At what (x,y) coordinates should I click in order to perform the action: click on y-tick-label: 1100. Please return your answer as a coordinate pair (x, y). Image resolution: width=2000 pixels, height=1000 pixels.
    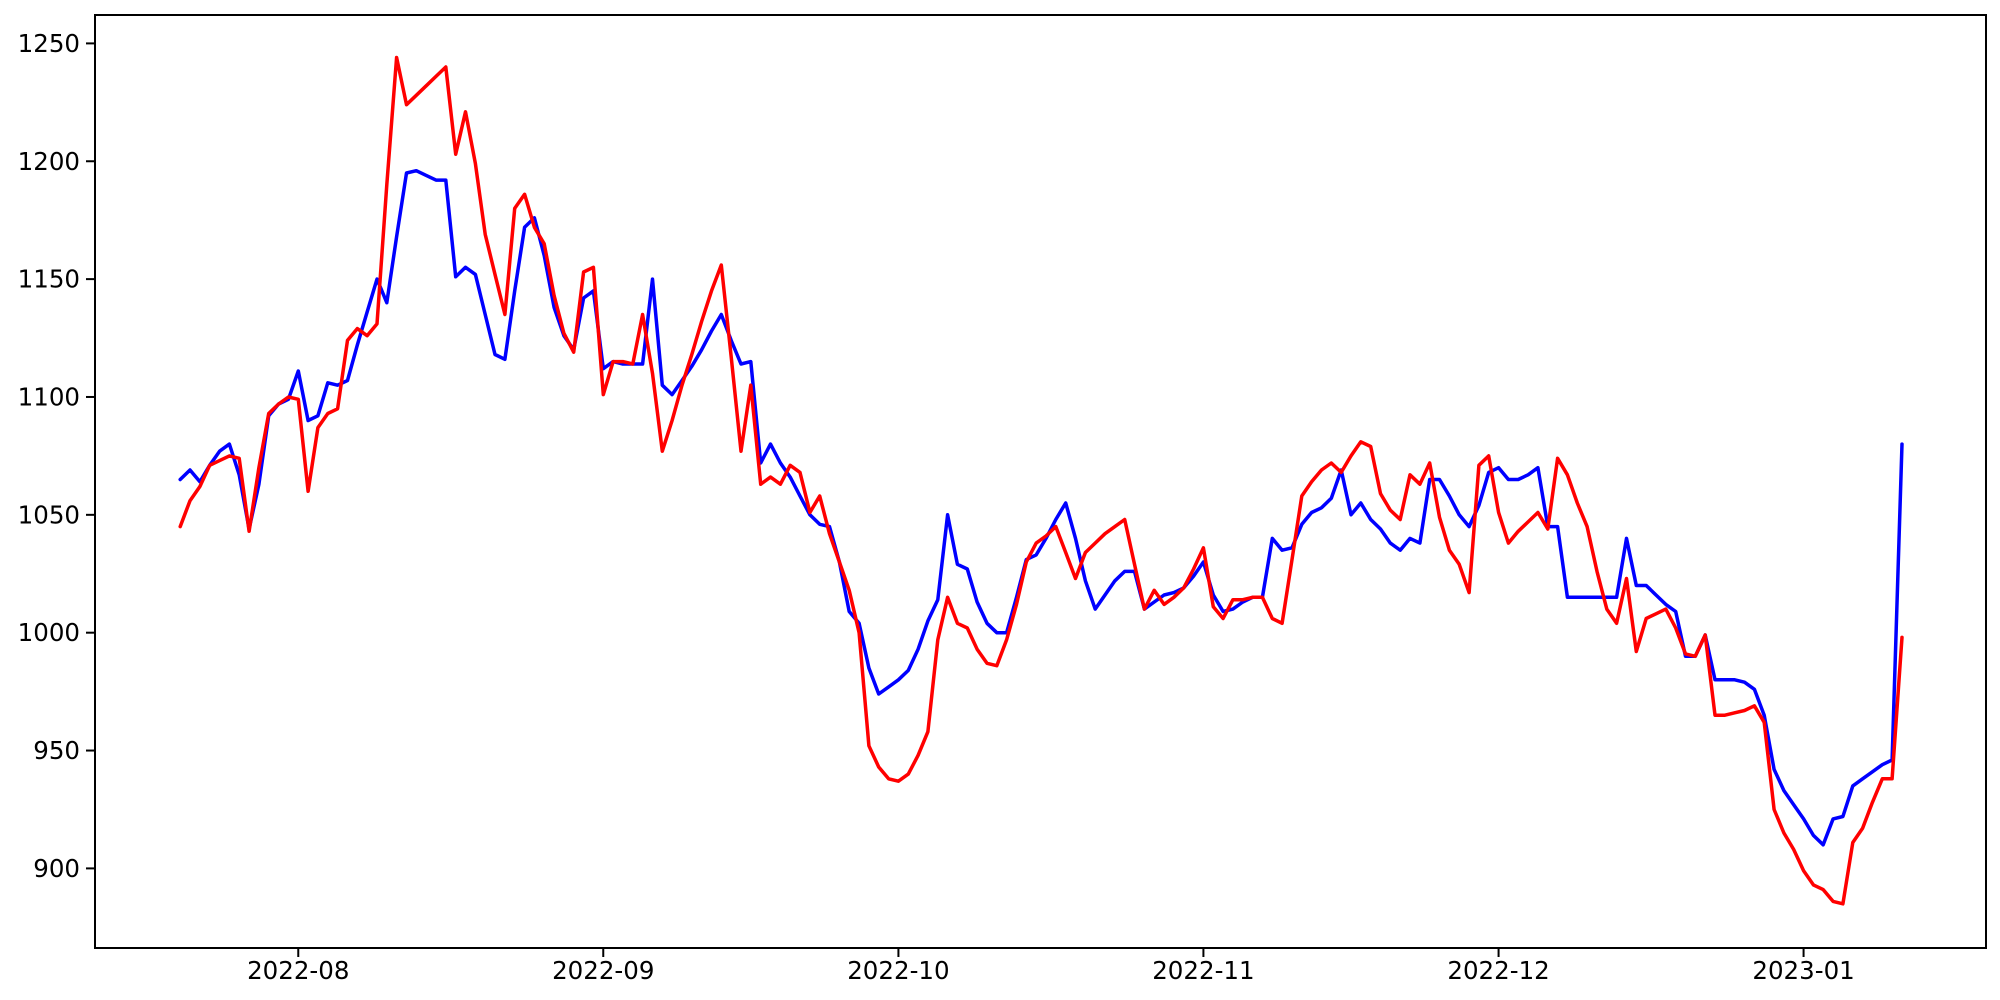
    Looking at the image, I should click on (49, 396).